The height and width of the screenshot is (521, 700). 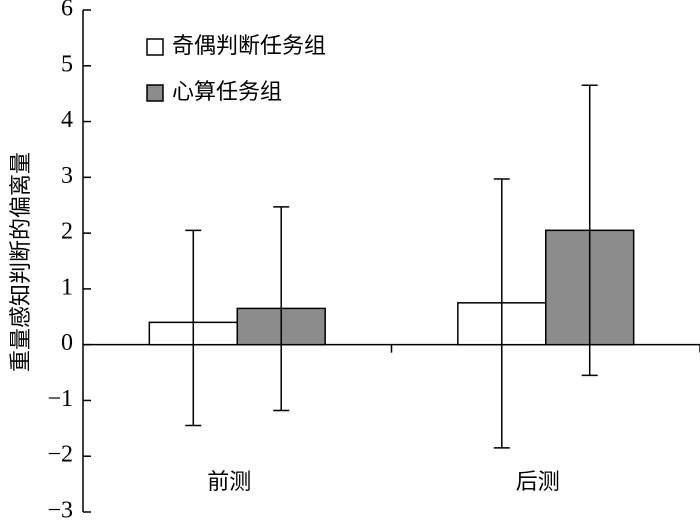 What do you see at coordinates (67, 11) in the screenshot?
I see `y-tick-label: 6` at bounding box center [67, 11].